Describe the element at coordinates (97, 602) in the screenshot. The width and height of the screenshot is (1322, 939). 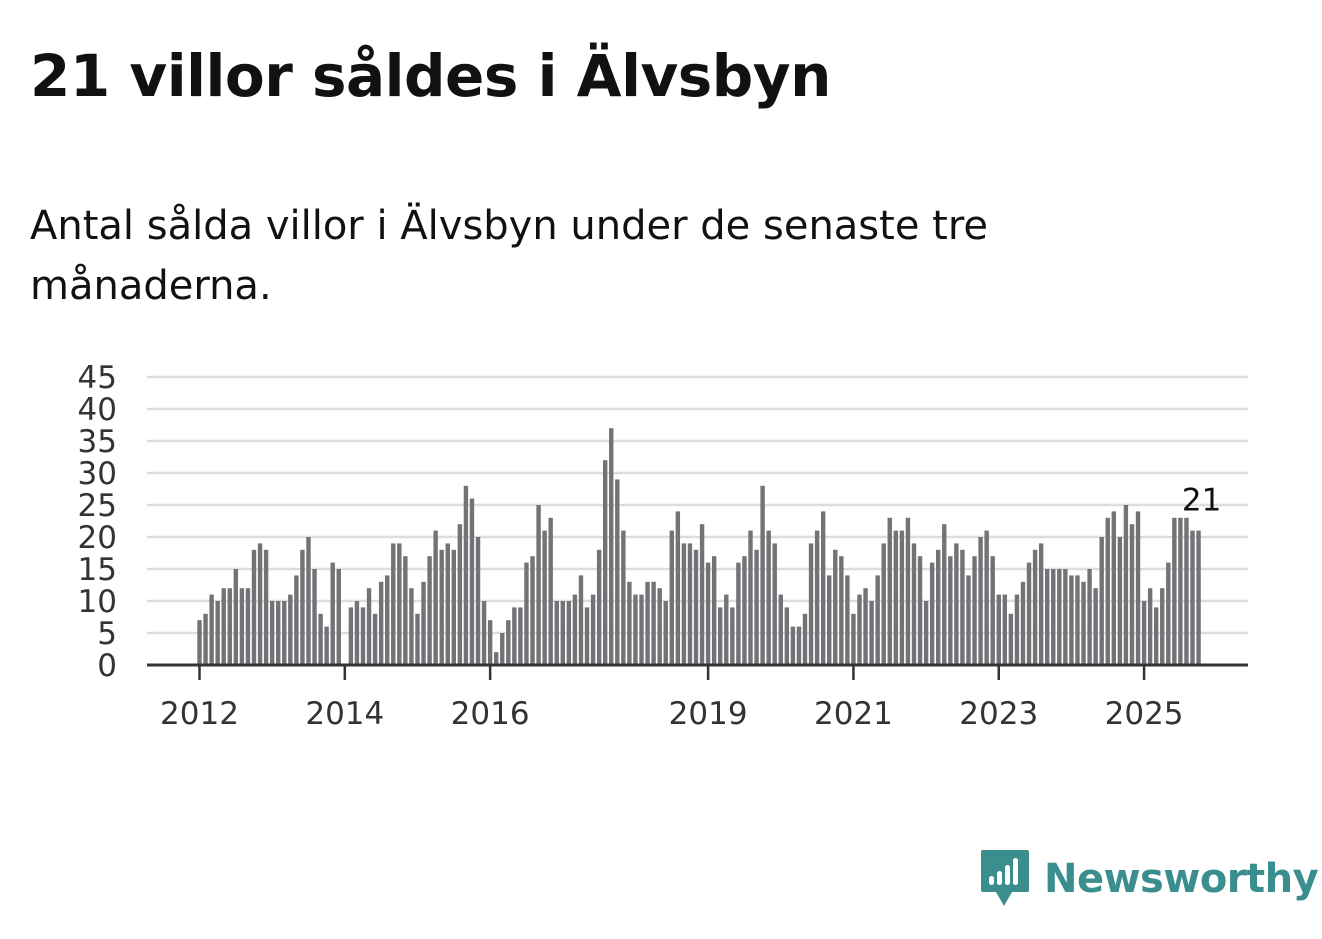
I see `y-tick-label: 10` at that location.